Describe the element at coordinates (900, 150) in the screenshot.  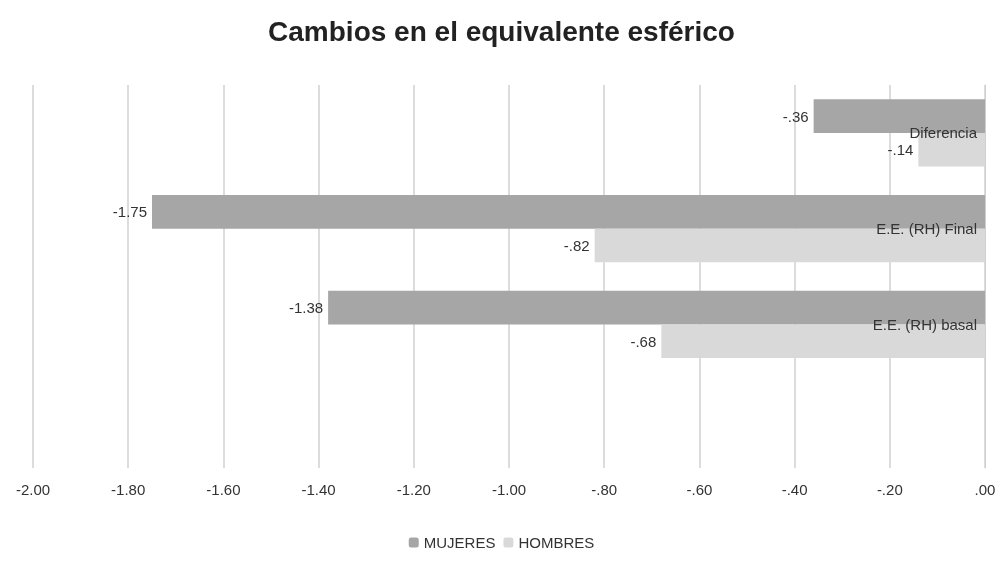
I see `data-label: -.14` at that location.